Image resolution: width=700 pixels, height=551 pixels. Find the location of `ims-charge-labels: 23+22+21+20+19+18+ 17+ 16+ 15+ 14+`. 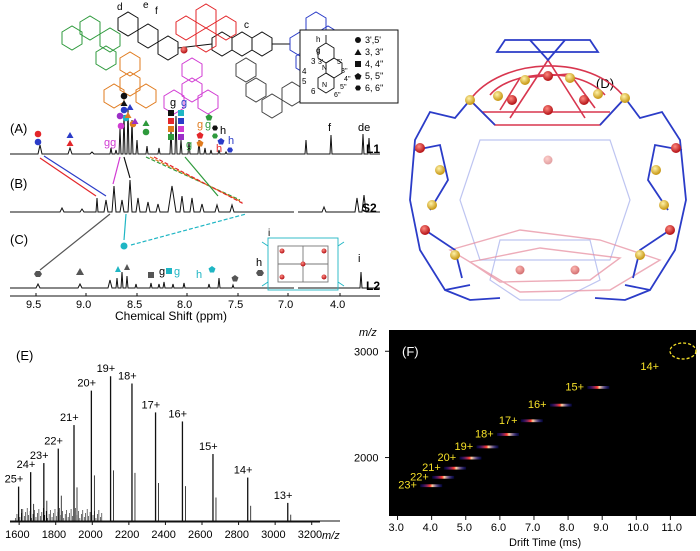

ims-charge-labels: 23+22+21+20+19+18+ 17+ 16+ 15+ 14+ is located at coordinates (528, 426).